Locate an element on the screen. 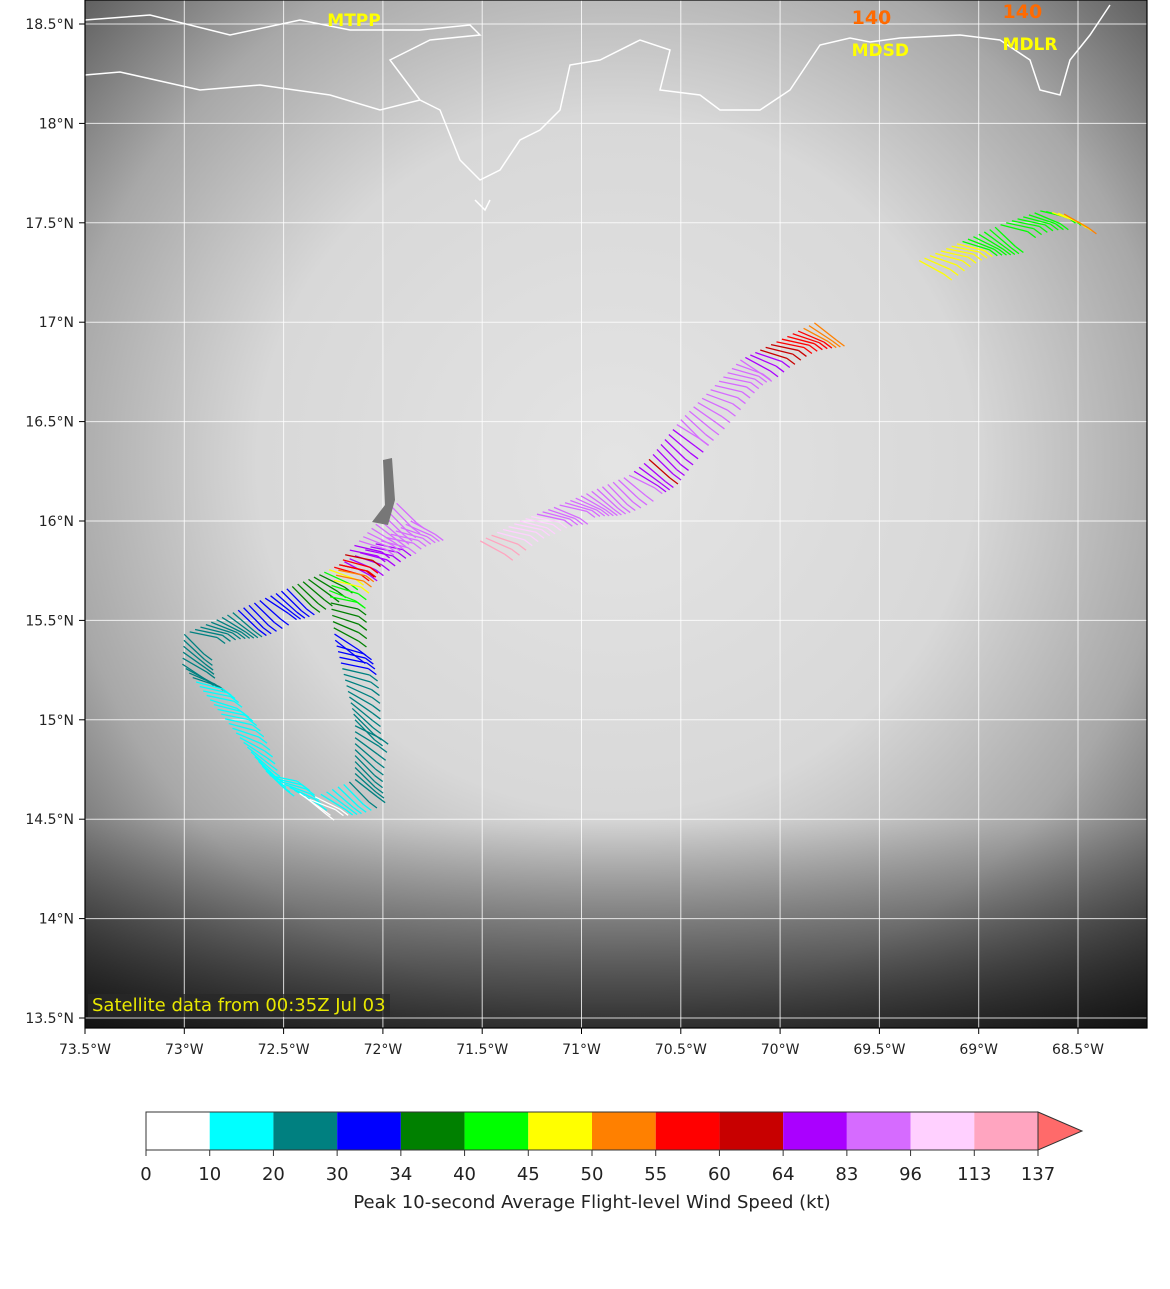 Image resolution: width=1170 pixels, height=1289 pixels. y-tick-label: 14.5°N is located at coordinates (49, 820).